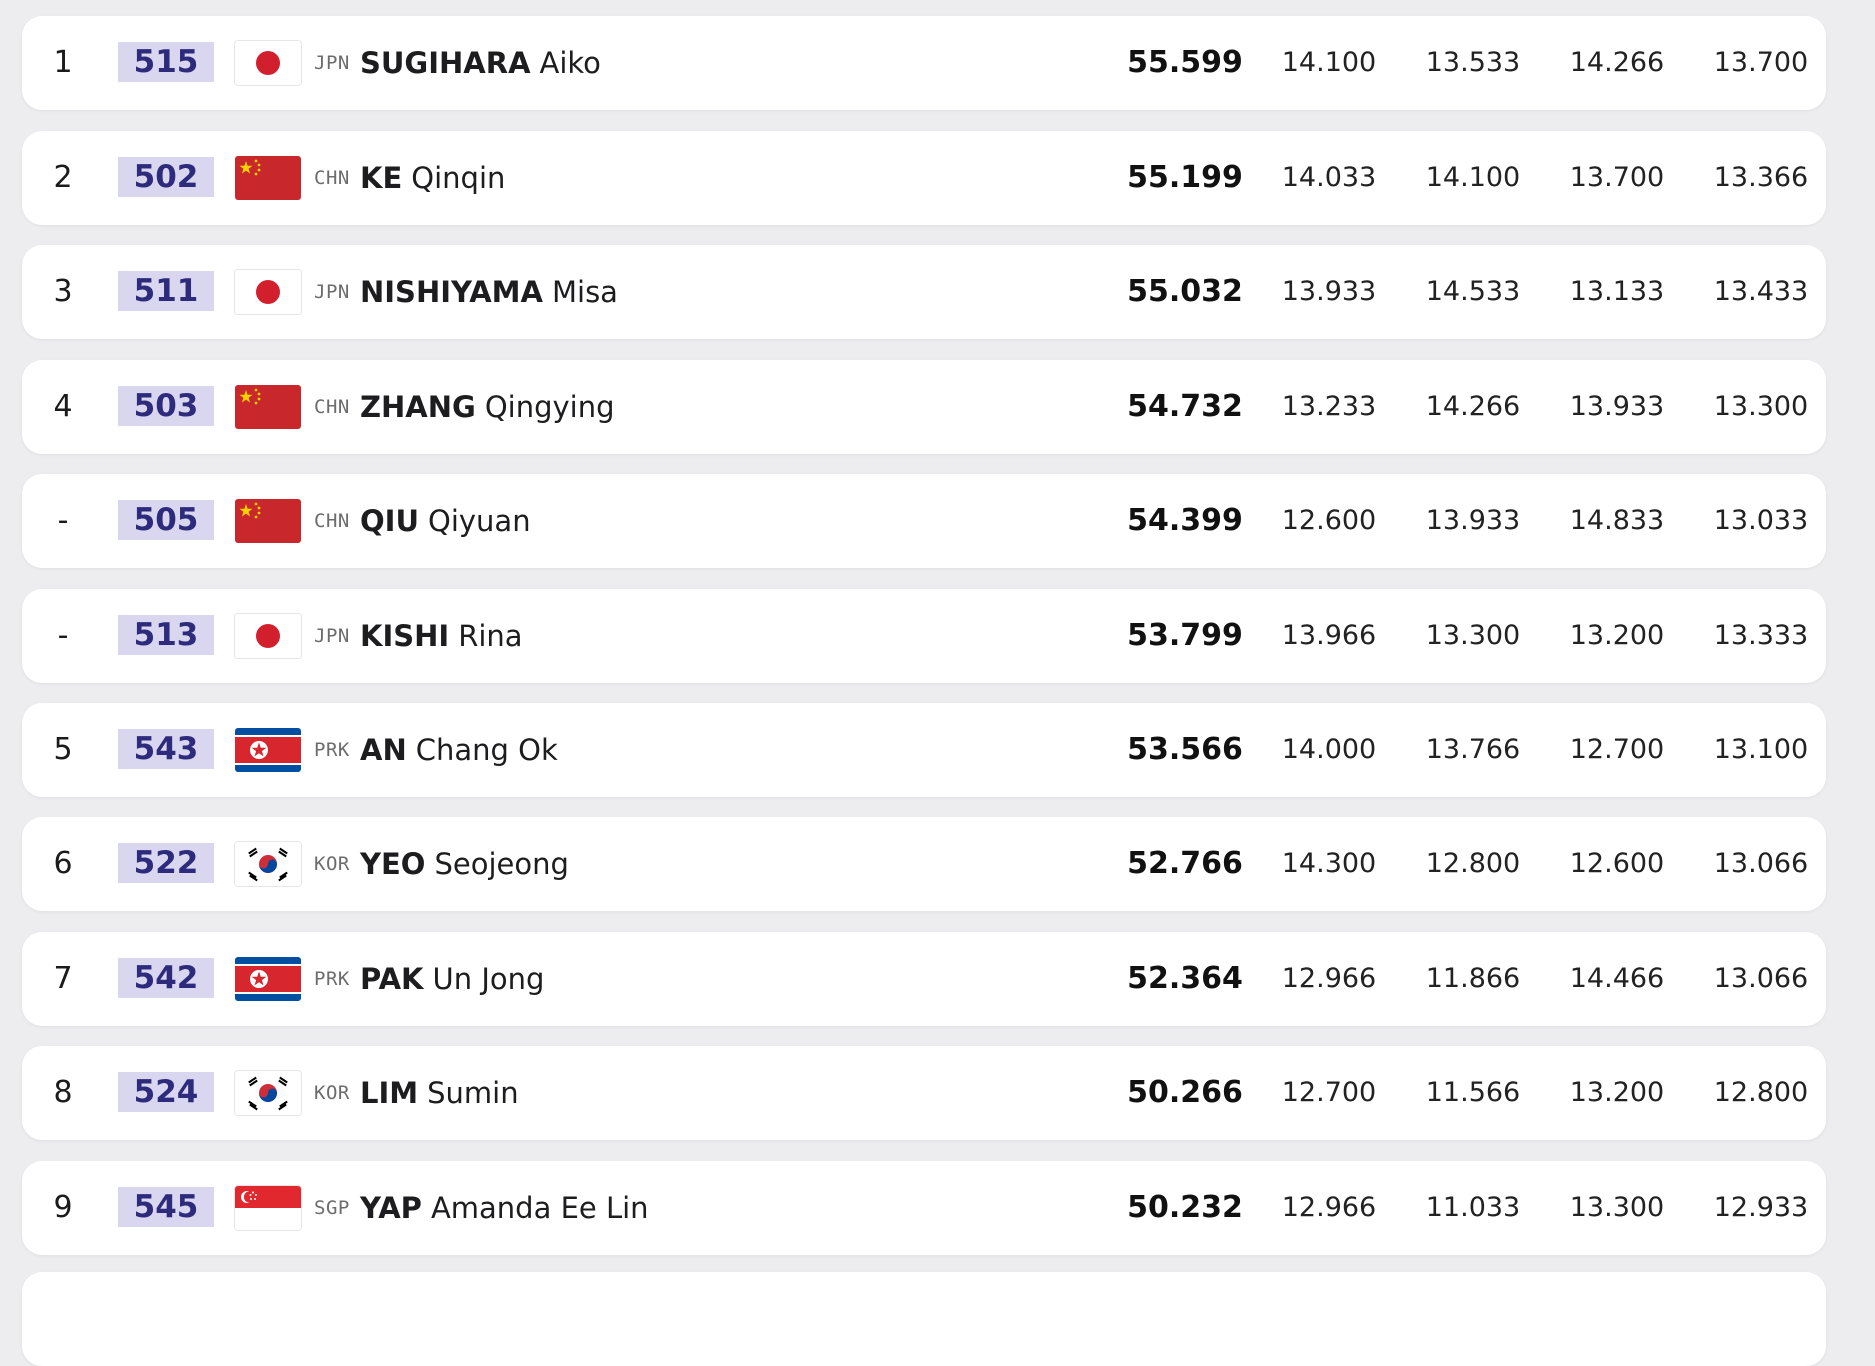  What do you see at coordinates (418, 407) in the screenshot?
I see `athlete-surname: ZHANG` at bounding box center [418, 407].